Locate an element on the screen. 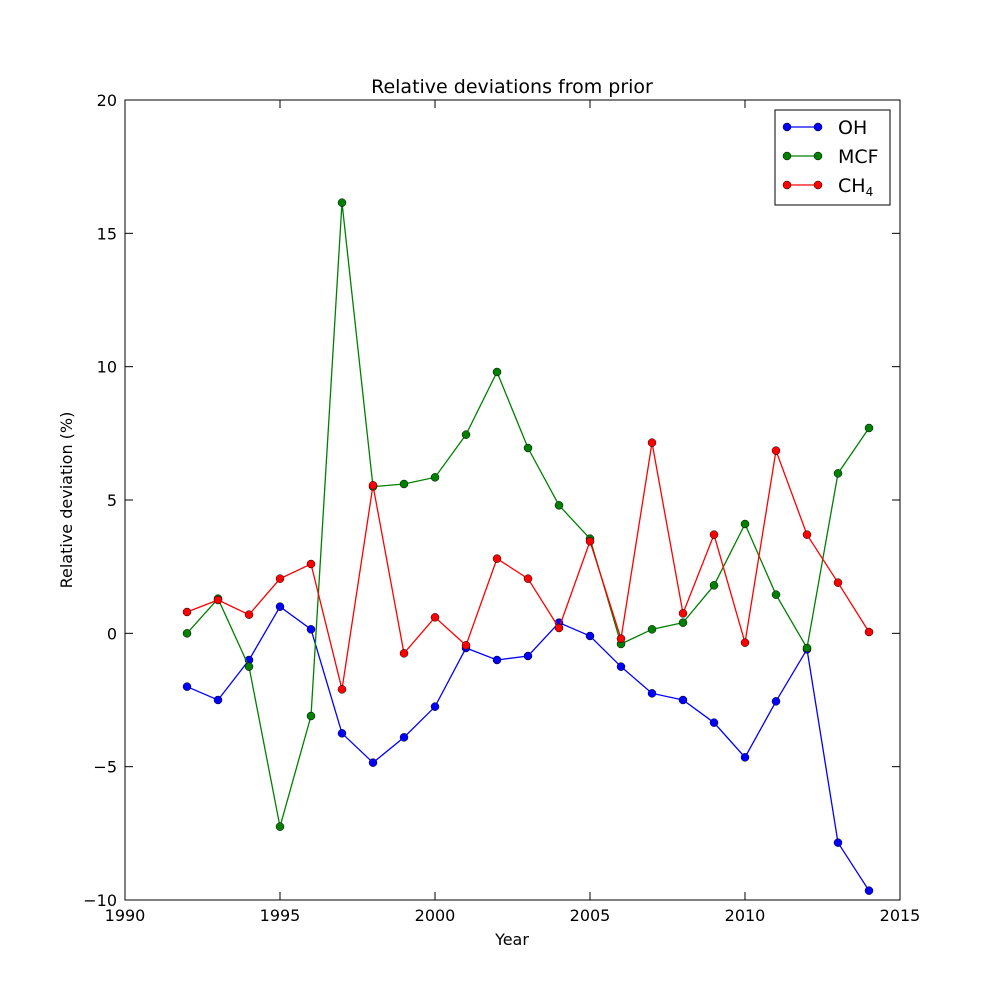  x-tick-label: 2000 is located at coordinates (435, 915).